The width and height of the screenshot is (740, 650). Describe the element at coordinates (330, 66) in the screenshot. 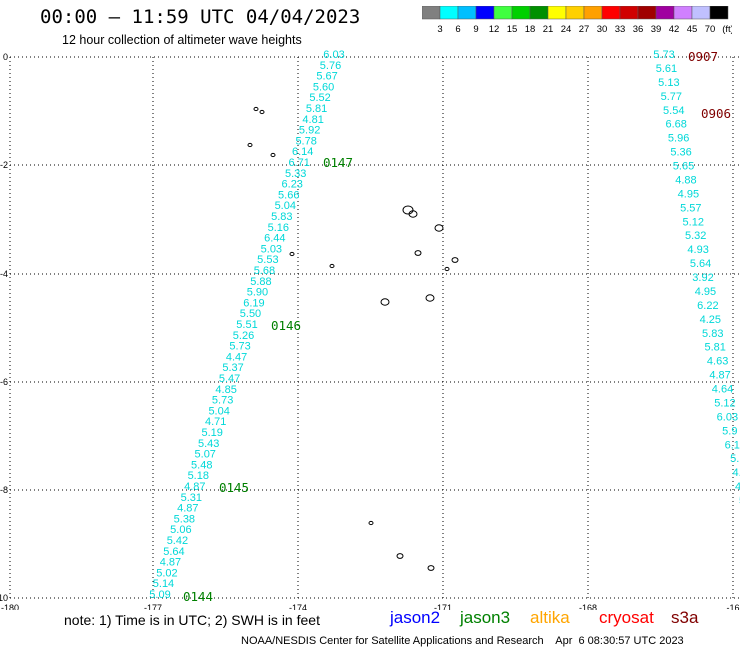

I see `wave-height-value: 5.76` at that location.